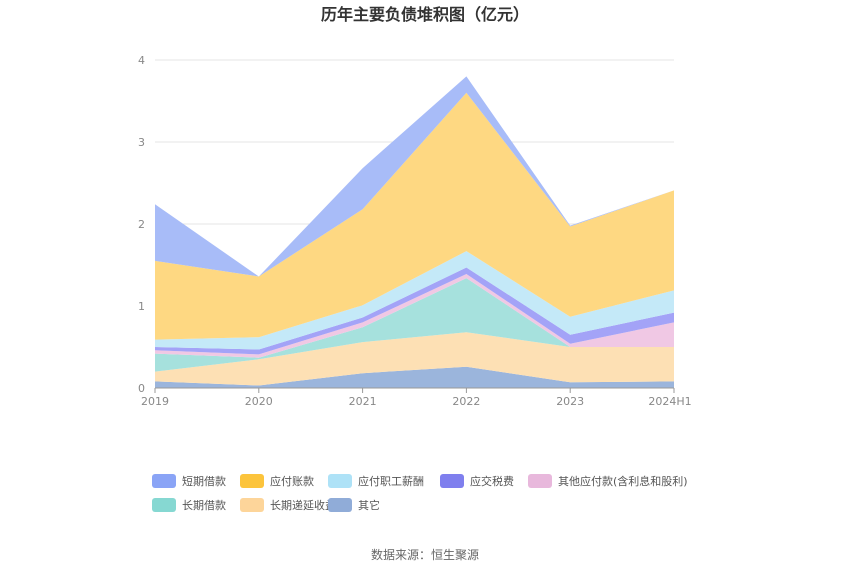  Describe the element at coordinates (425, 14) in the screenshot. I see `chart-title: 历年主要负债堆积图（亿元）` at that location.